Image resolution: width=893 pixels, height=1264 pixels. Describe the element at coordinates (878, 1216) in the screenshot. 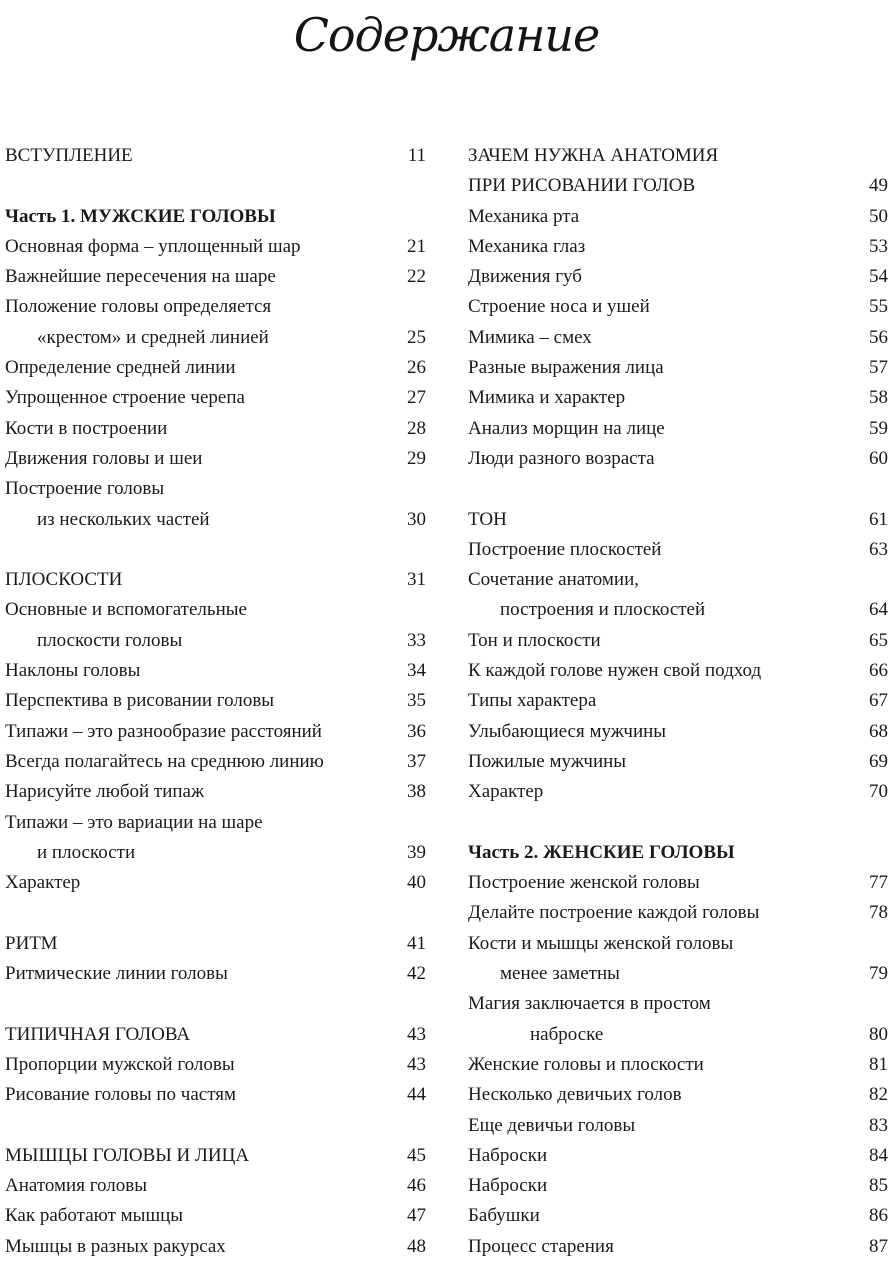

I see `toc-entry-page: 86` at that location.